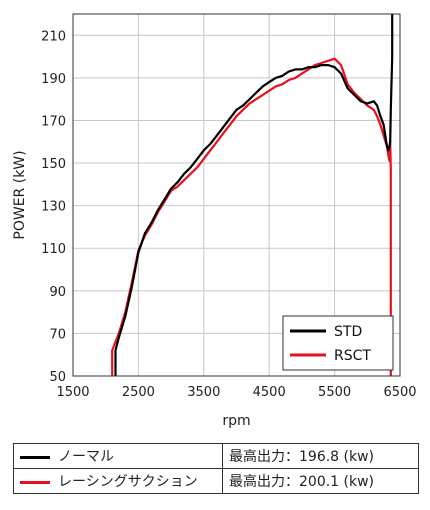 This screenshot has height=510, width=430. What do you see at coordinates (72, 392) in the screenshot?
I see `x-tick-label: 1500` at bounding box center [72, 392].